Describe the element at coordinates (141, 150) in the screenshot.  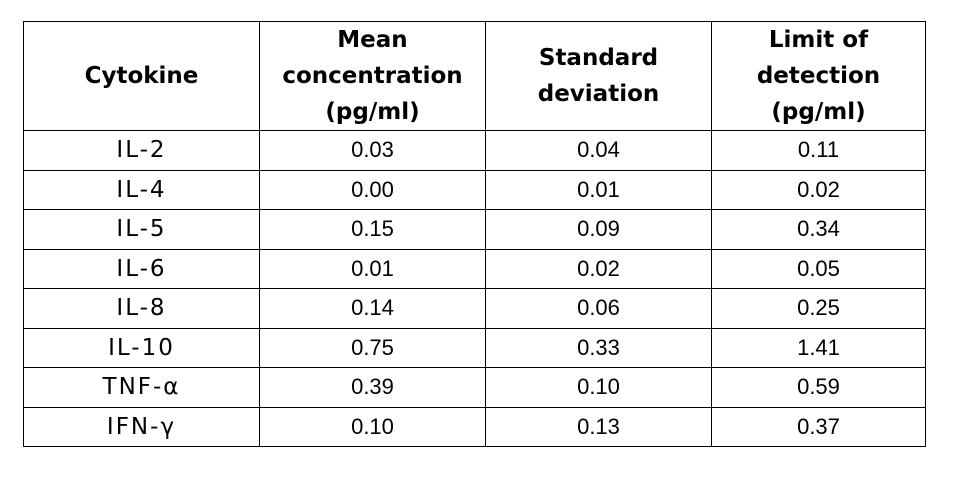
I see `cell-cytokine: IL-2` at that location.